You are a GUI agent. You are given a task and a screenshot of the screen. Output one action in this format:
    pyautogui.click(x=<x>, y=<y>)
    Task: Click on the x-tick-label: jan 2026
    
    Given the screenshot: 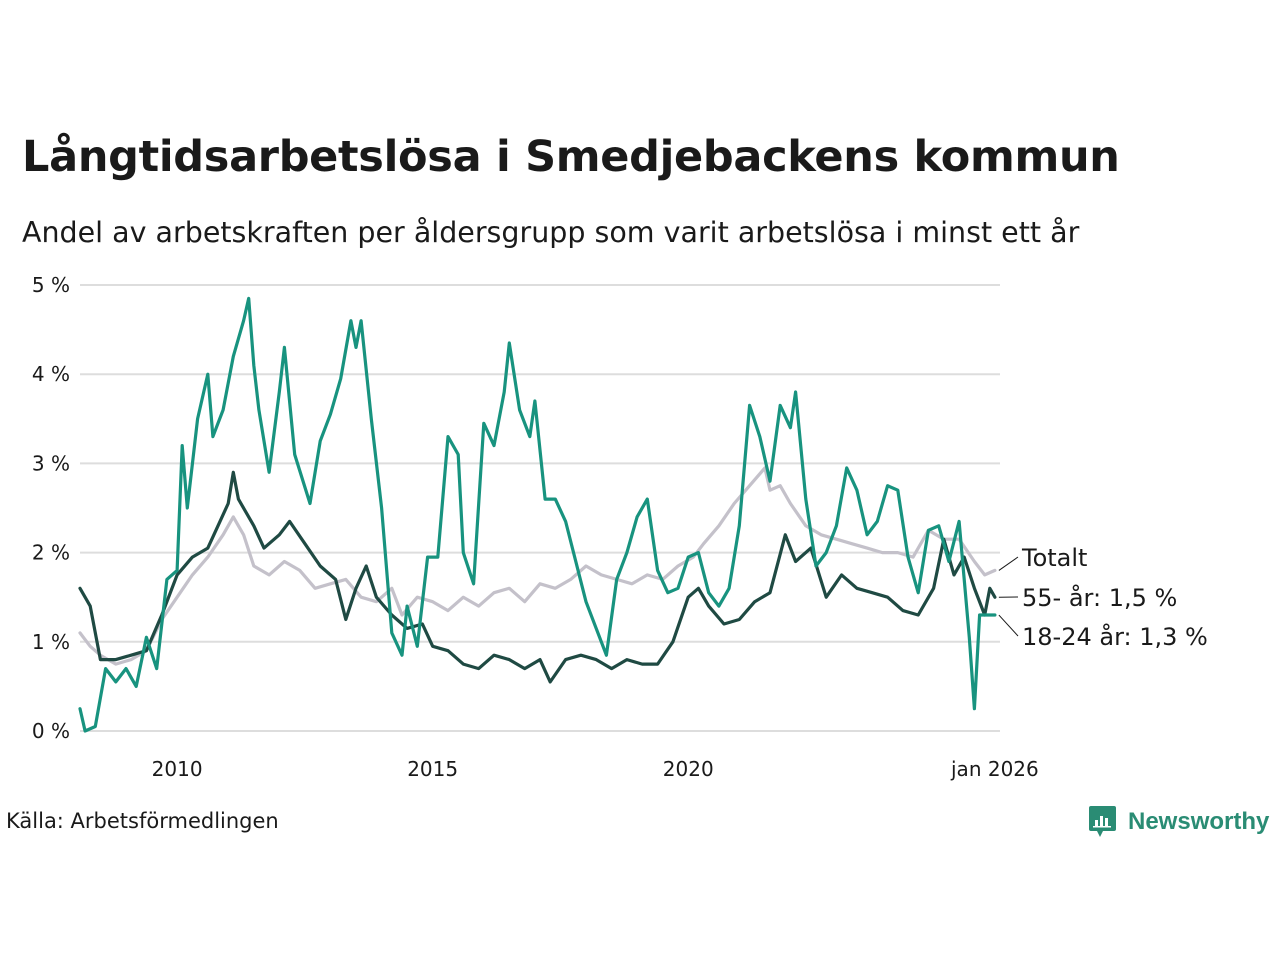 What is the action you would take?
    pyautogui.click(x=994, y=769)
    